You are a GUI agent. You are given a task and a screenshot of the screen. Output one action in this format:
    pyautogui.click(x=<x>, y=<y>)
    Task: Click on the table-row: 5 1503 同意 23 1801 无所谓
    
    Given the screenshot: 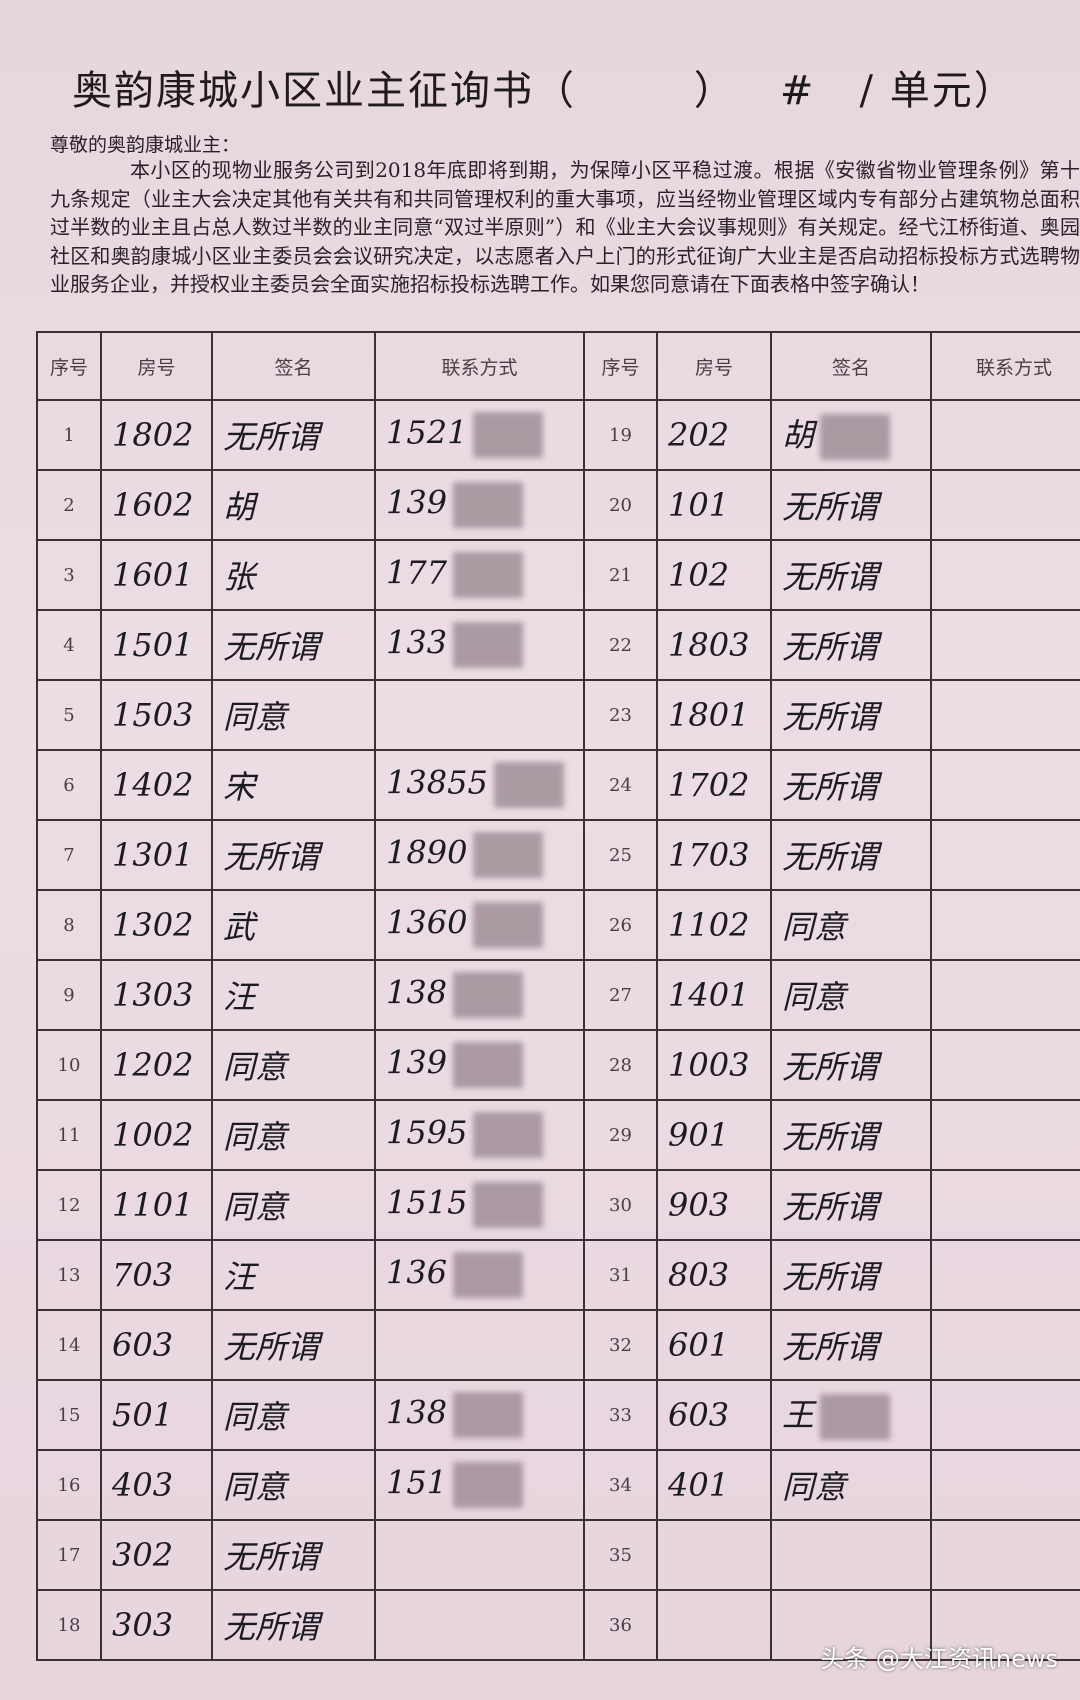 What is the action you would take?
    pyautogui.click(x=558, y=715)
    